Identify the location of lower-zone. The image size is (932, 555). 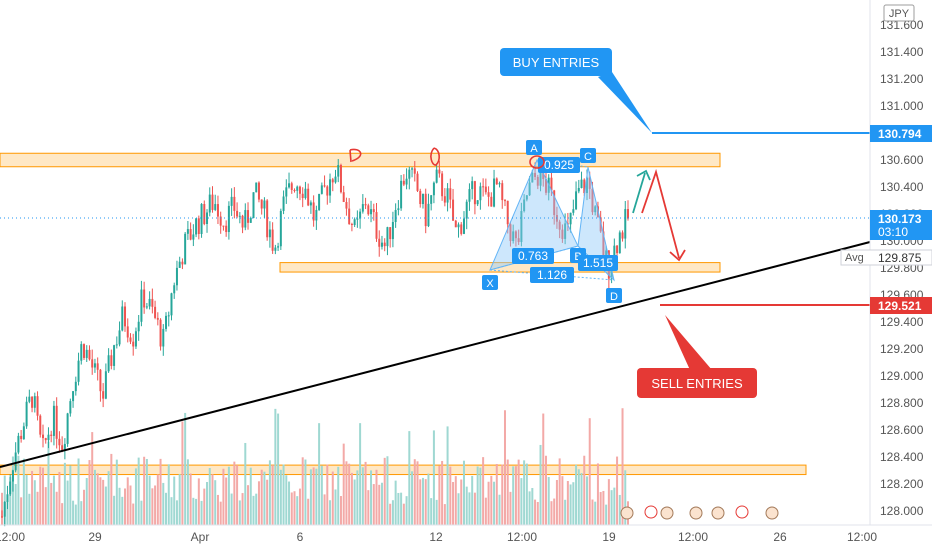
(403, 470).